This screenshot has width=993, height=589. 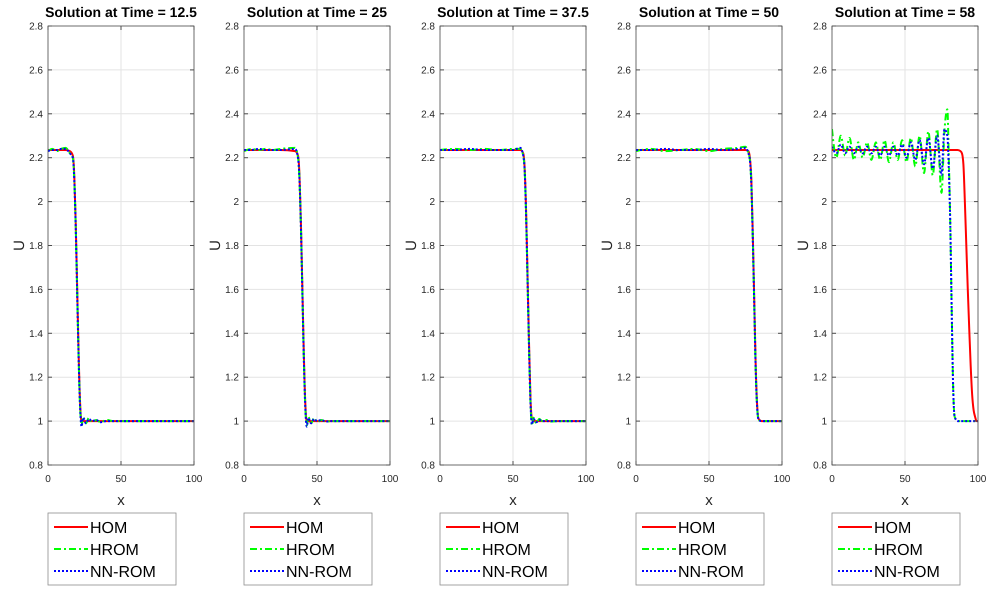 I want to click on chart-title: Solution at Time = 37.5, so click(x=513, y=12).